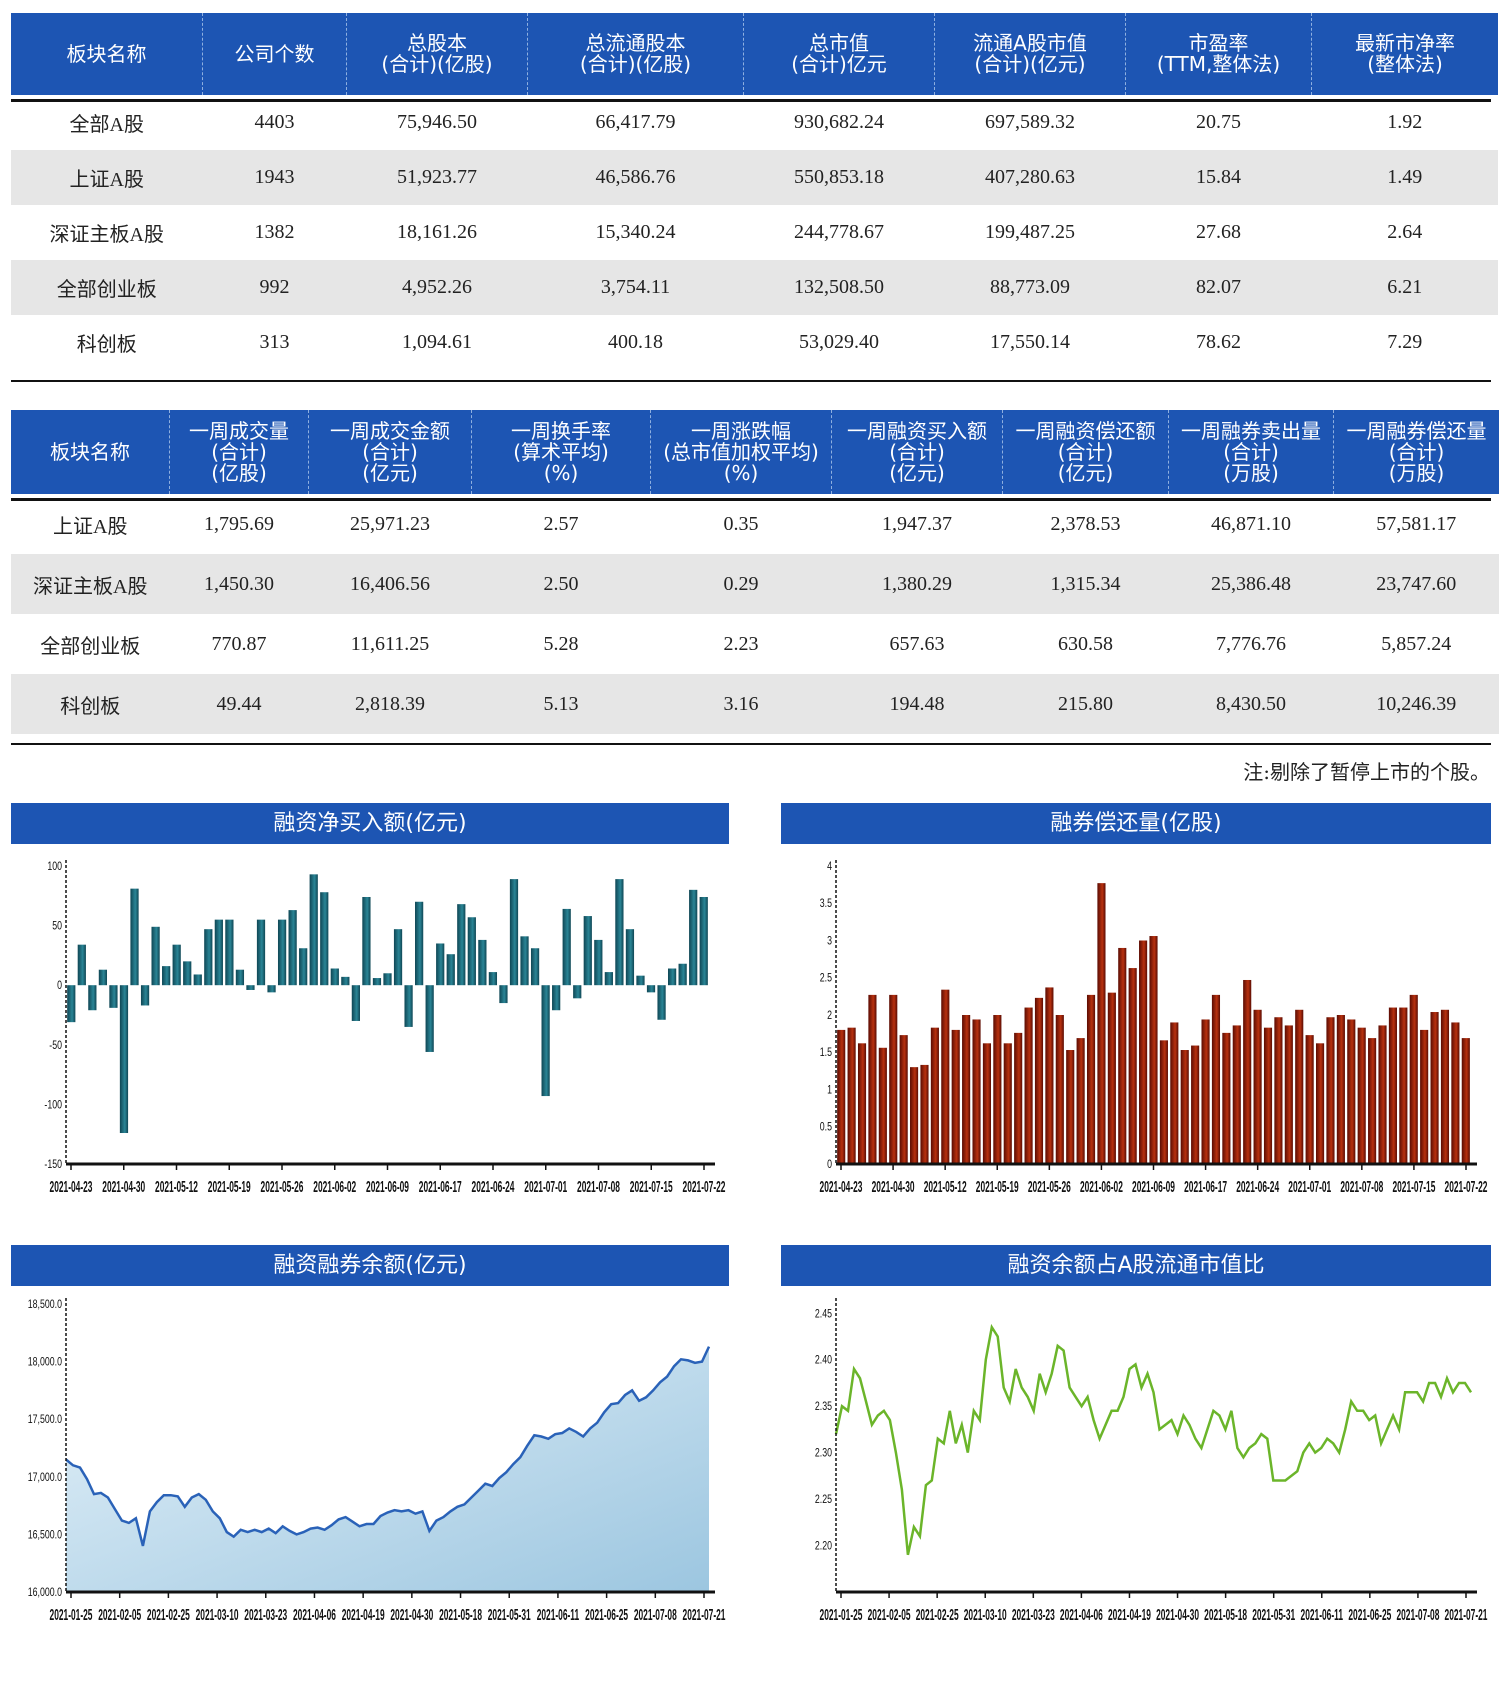 The image size is (1500, 1698). I want to click on value-cell: 20.75, so click(1218, 122).